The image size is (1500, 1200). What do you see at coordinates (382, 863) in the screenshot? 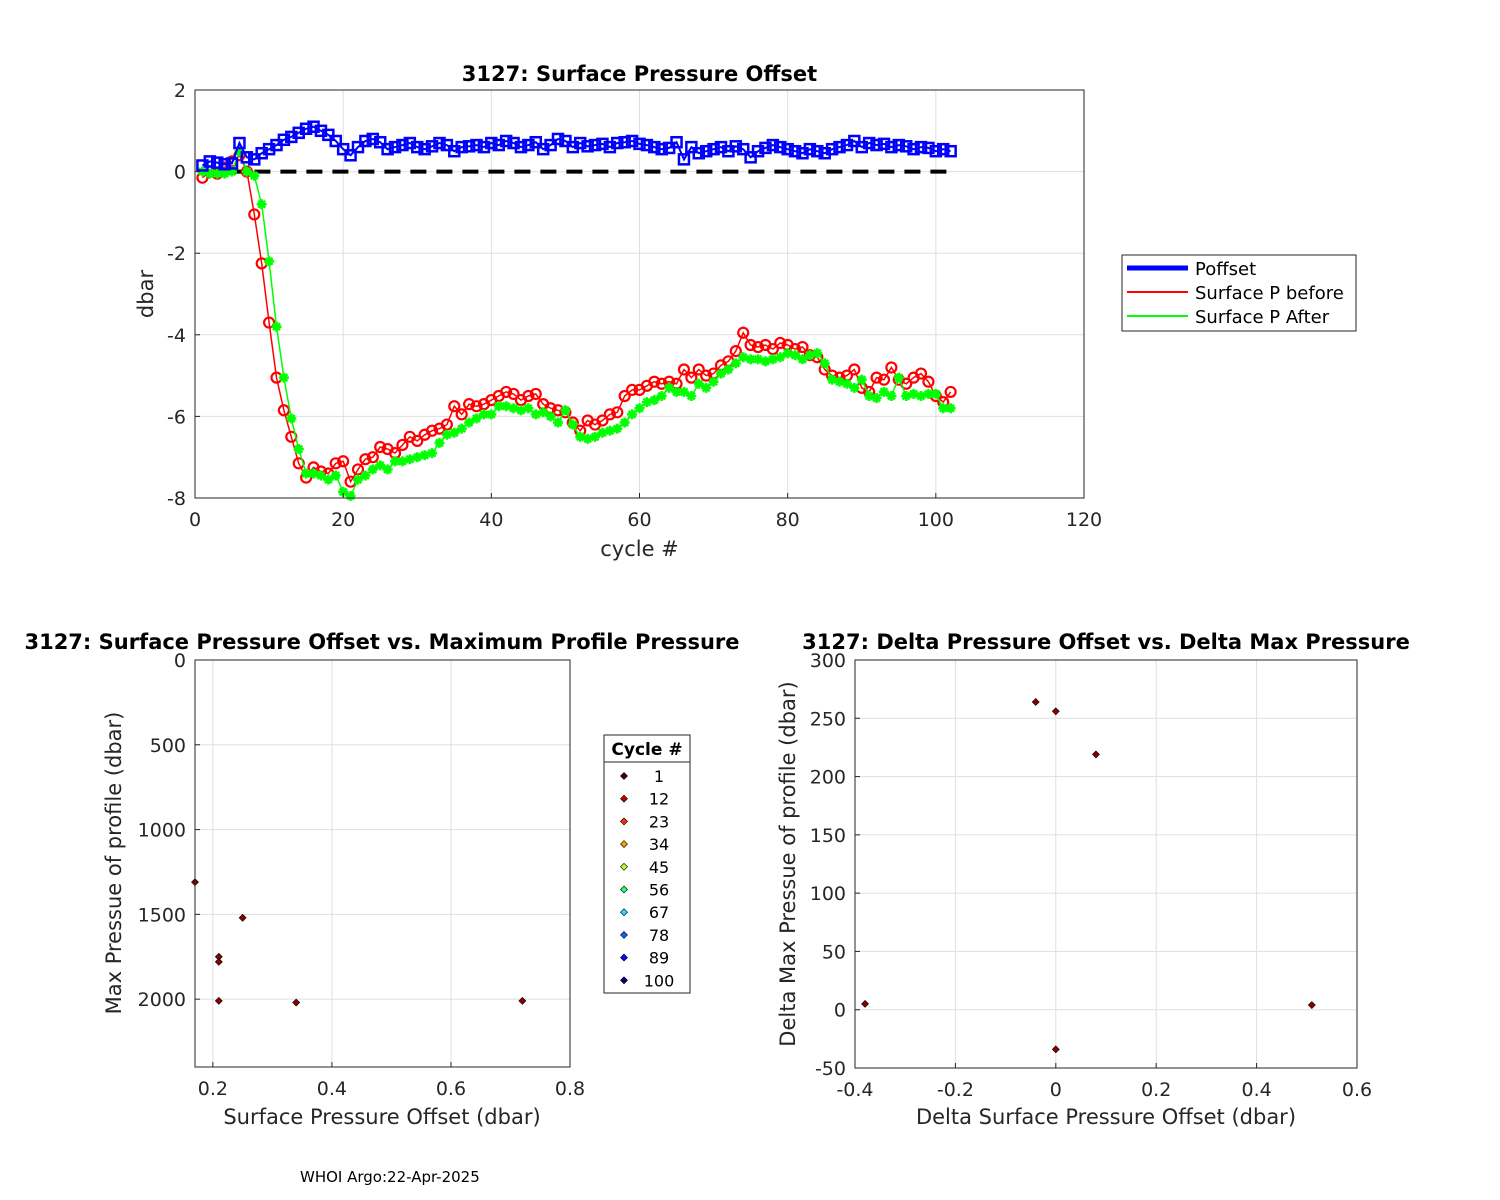
I see `p2-axes-box` at bounding box center [382, 863].